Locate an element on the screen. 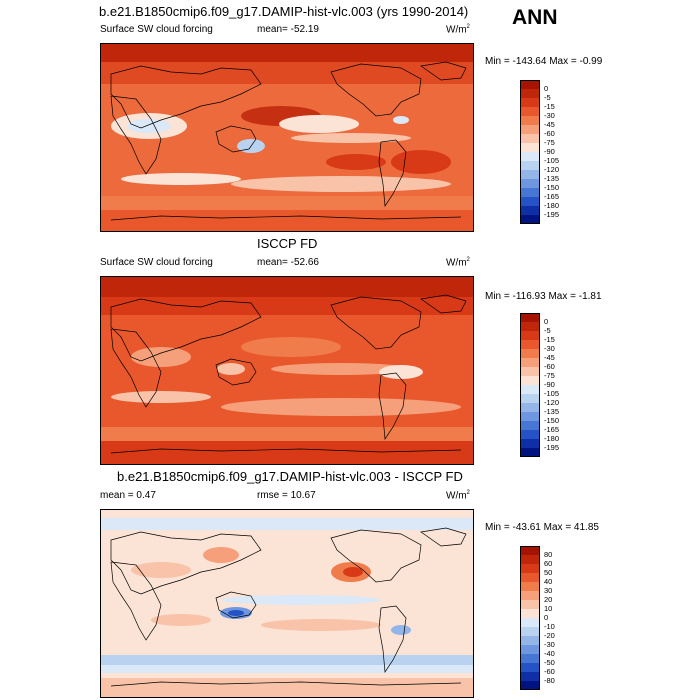 Image resolution: width=700 pixels, height=700 pixels. map-diff is located at coordinates (287, 603).